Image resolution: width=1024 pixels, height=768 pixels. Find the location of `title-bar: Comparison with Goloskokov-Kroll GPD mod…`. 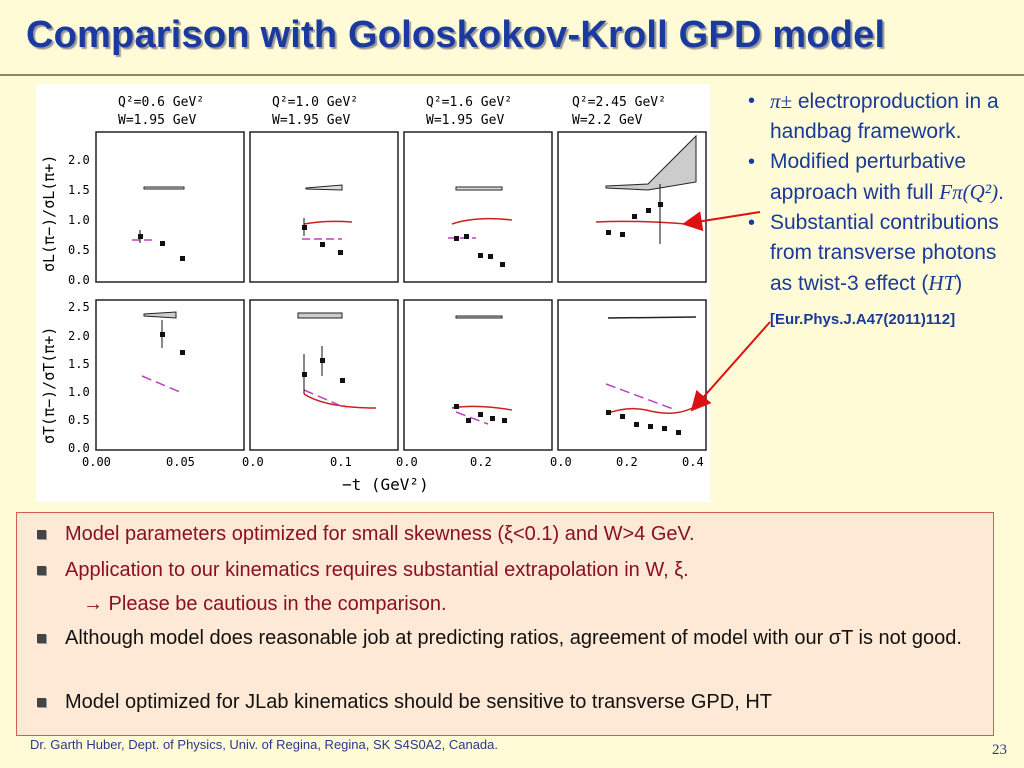

title-bar: Comparison with Goloskokov-Kroll GPD mod… is located at coordinates (512, 38).